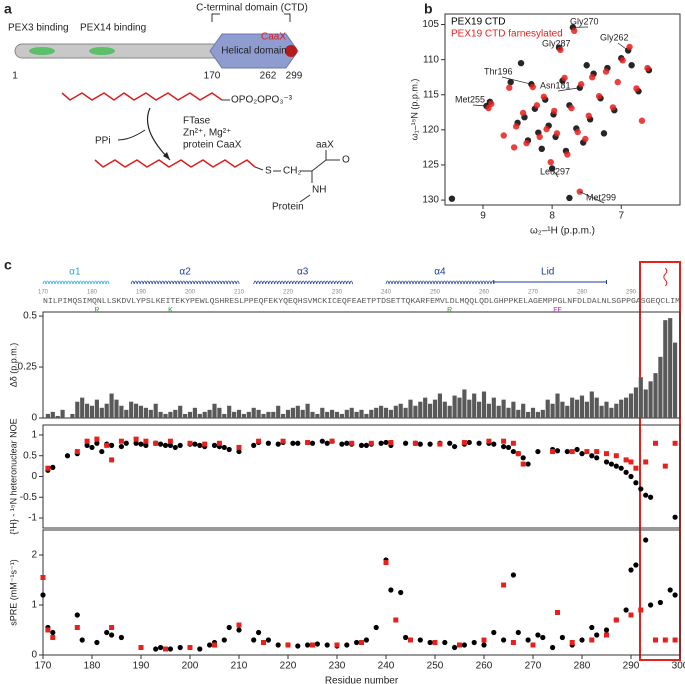 This screenshot has width=685, height=684. What do you see at coordinates (562, 109) in the screenshot?
I see `plot-frame` at bounding box center [562, 109].